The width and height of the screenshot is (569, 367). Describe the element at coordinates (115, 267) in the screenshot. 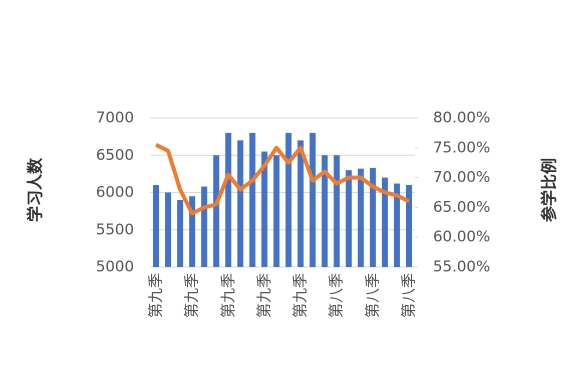

I see `y-tick-label: 5000` at that location.